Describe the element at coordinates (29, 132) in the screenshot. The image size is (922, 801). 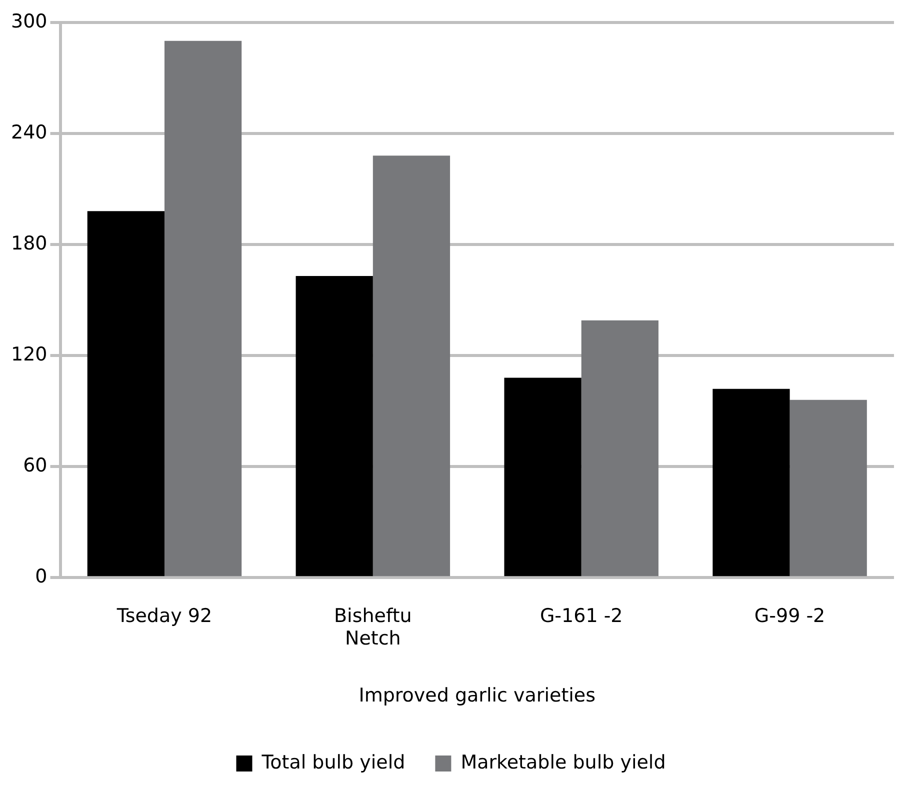
I see `y-tick-label: 240` at that location.